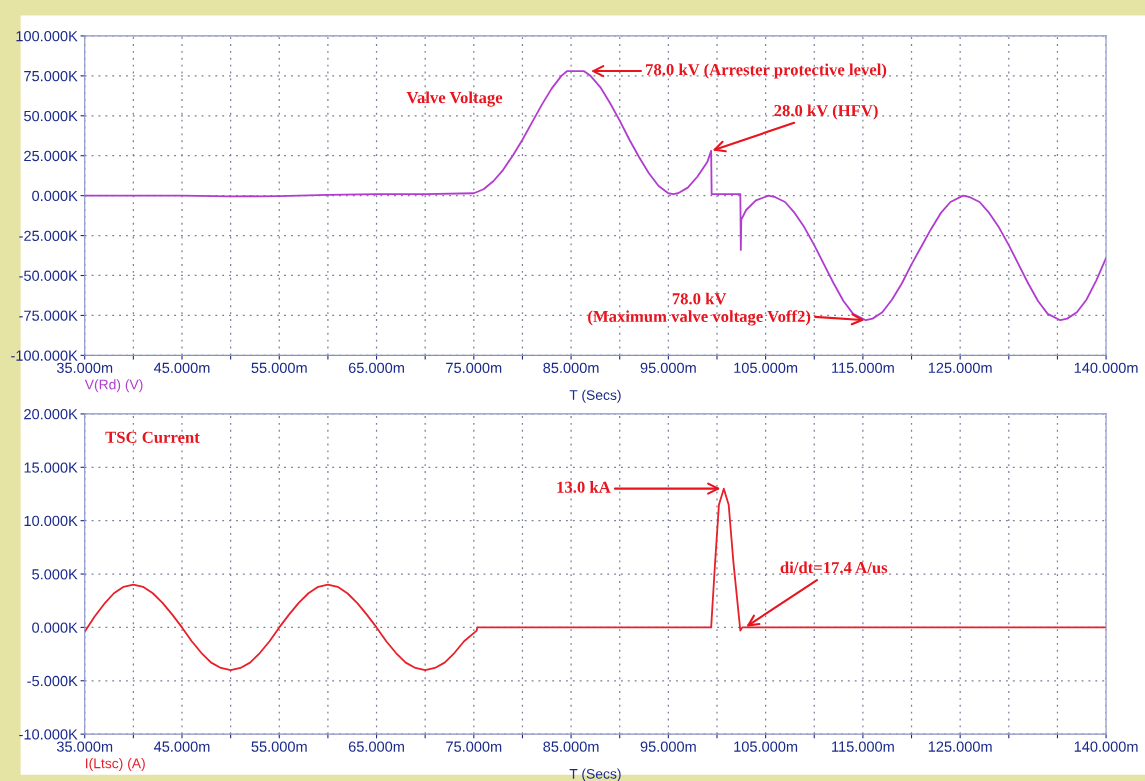  I want to click on y-tick-label: -75.000K, so click(48, 315).